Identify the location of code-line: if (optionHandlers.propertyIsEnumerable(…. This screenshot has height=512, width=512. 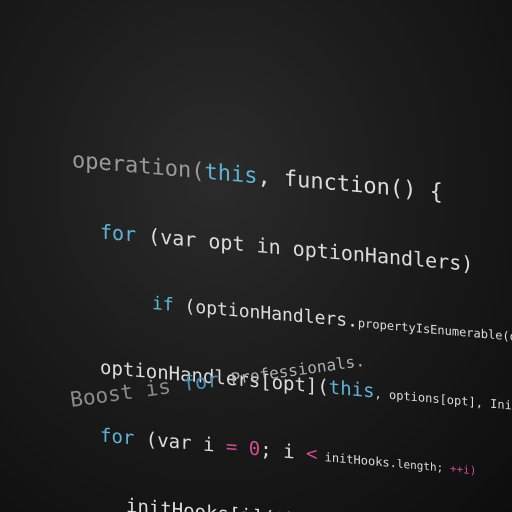
(292, 317).